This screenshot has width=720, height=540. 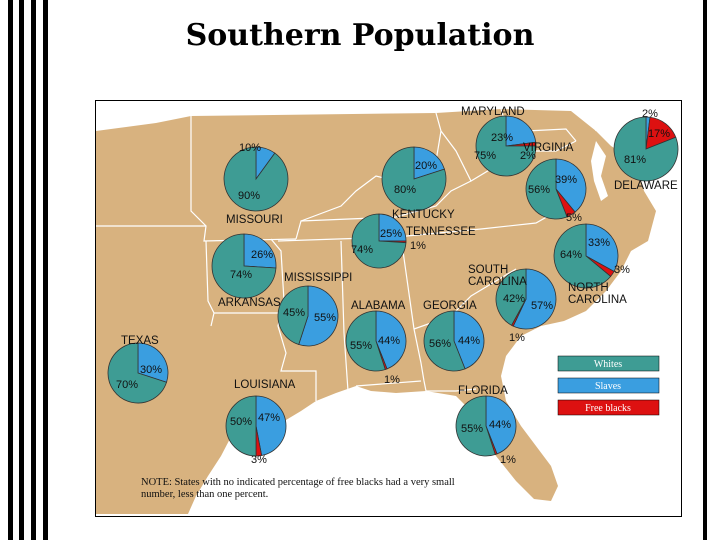 I want to click on percent-label: 42%, so click(x=514, y=299).